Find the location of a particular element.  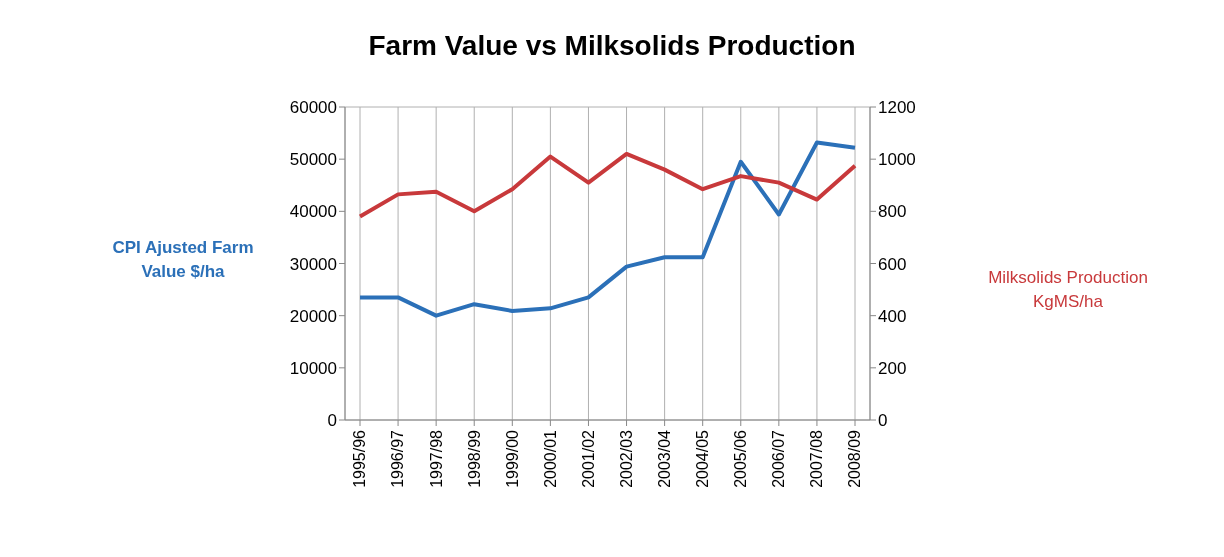

y-tick-label: 60000 is located at coordinates (313, 108).